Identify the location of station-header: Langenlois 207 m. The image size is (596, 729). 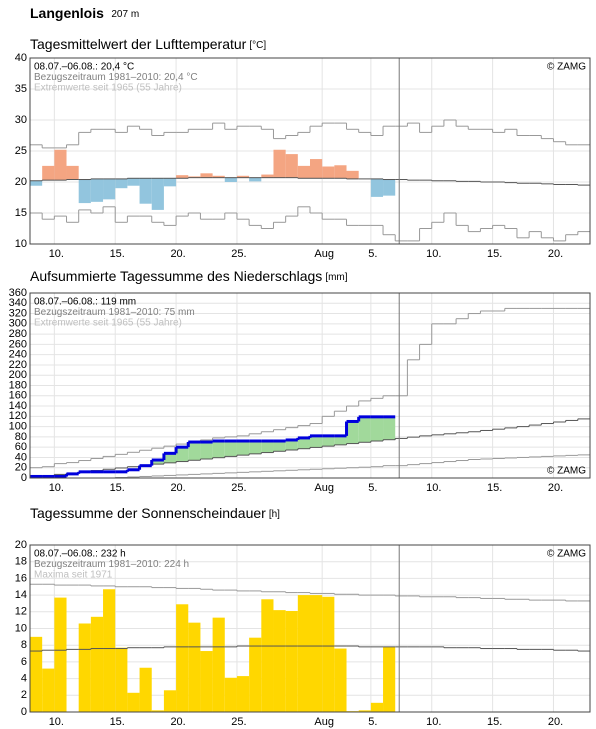
(84, 14).